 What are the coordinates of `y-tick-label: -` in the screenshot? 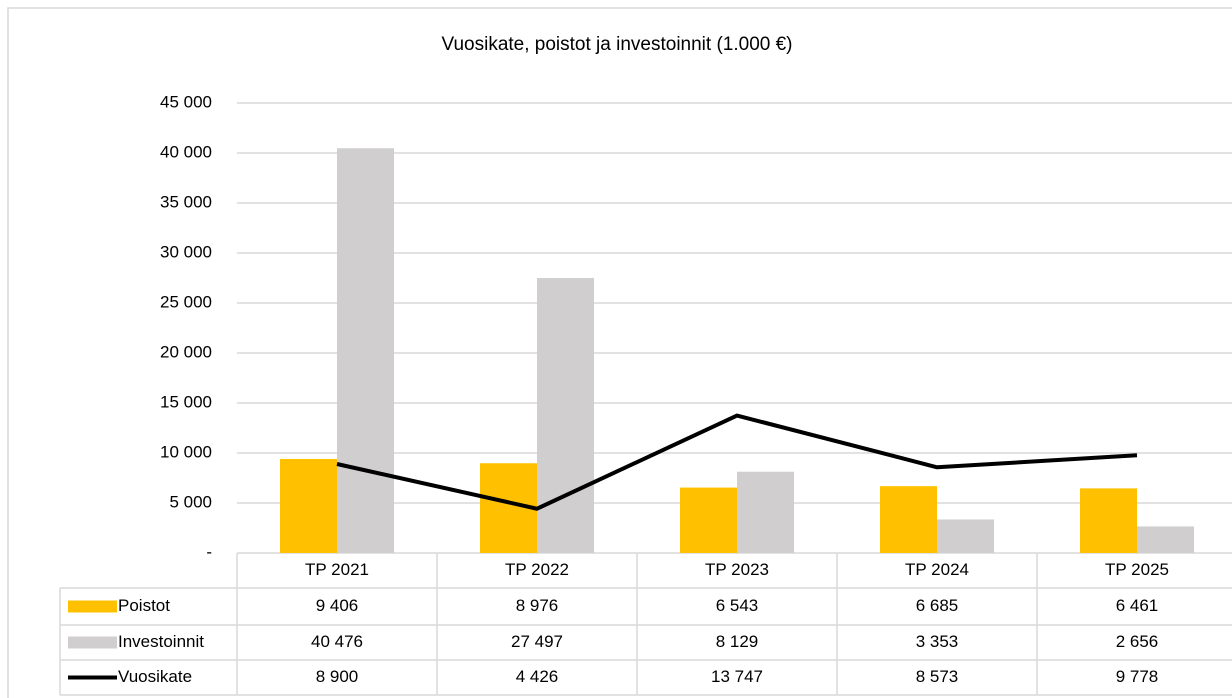 It's located at (209, 551).